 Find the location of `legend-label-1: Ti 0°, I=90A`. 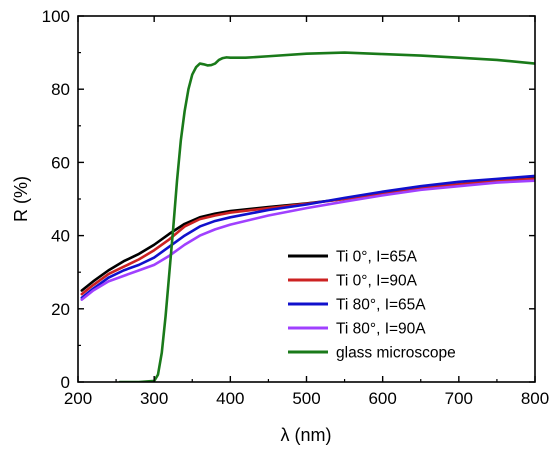

legend-label-1: Ti 0°, I=90A is located at coordinates (377, 281).